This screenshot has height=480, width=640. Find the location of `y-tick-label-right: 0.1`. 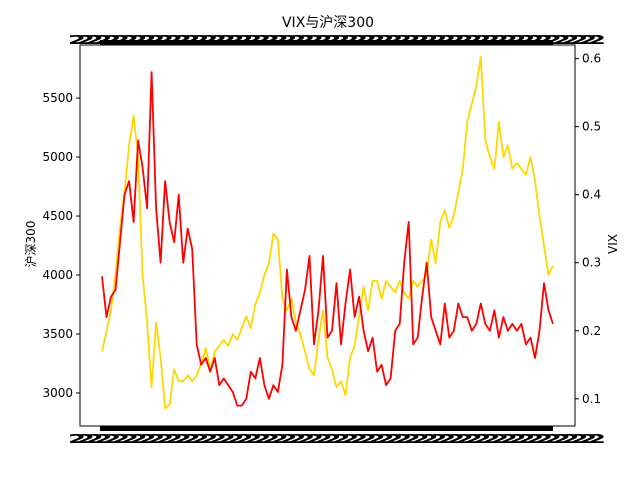

y-tick-label-right: 0.1 is located at coordinates (591, 399).